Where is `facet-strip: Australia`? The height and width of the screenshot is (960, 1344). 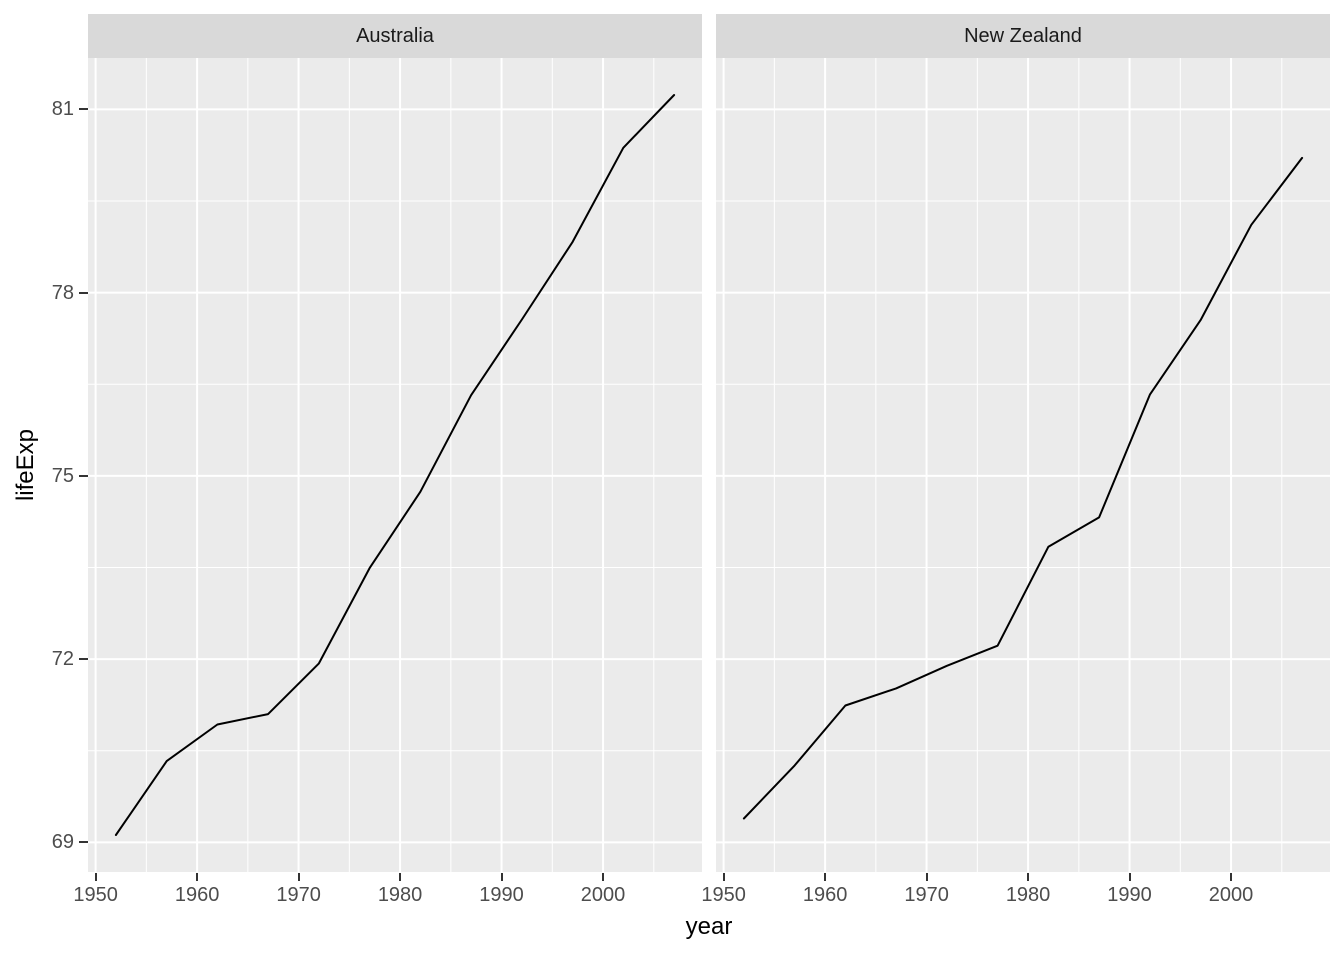 facet-strip: Australia is located at coordinates (395, 36).